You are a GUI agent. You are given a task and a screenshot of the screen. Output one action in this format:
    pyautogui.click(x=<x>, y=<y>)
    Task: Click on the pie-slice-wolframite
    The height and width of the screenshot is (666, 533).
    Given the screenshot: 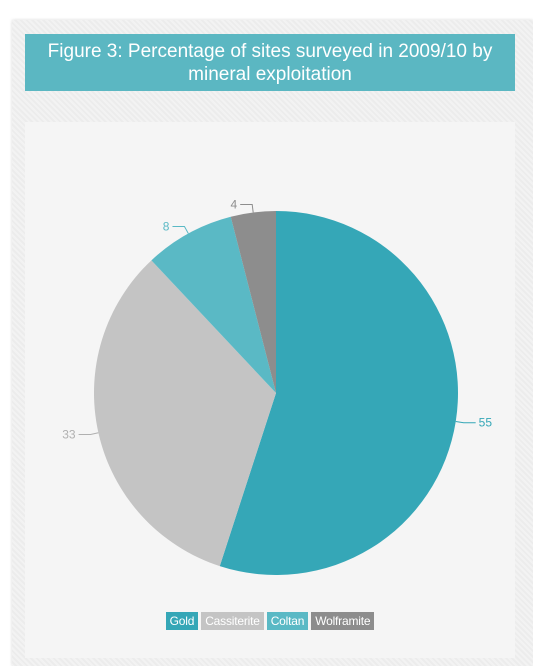 What is the action you would take?
    pyautogui.click(x=253, y=302)
    